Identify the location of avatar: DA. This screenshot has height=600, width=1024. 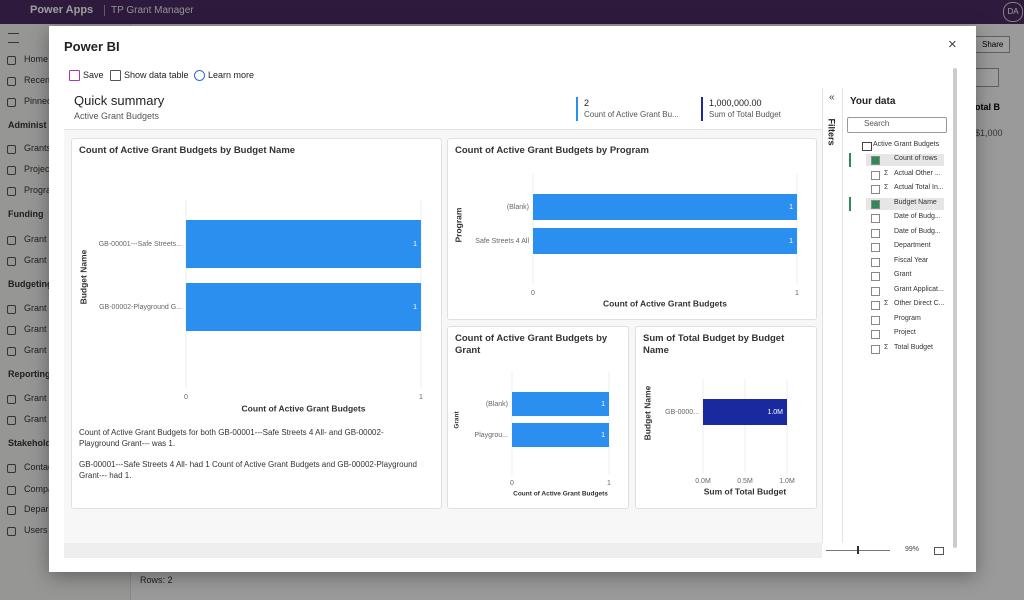
(1013, 12).